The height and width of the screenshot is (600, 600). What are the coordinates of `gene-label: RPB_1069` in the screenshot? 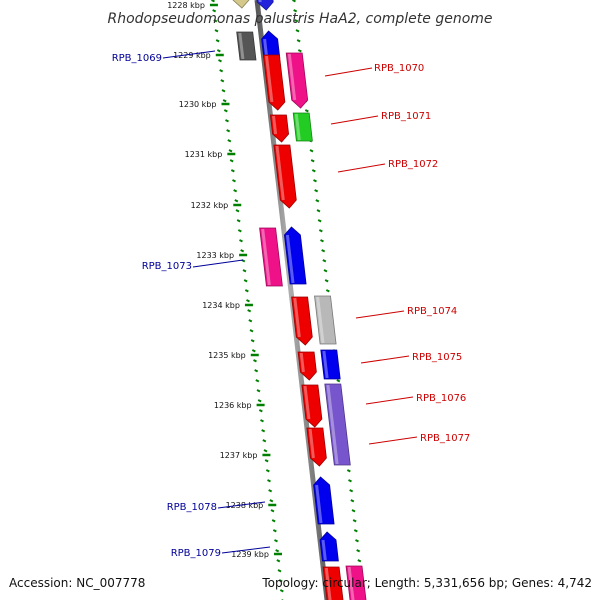 It's located at (137, 58).